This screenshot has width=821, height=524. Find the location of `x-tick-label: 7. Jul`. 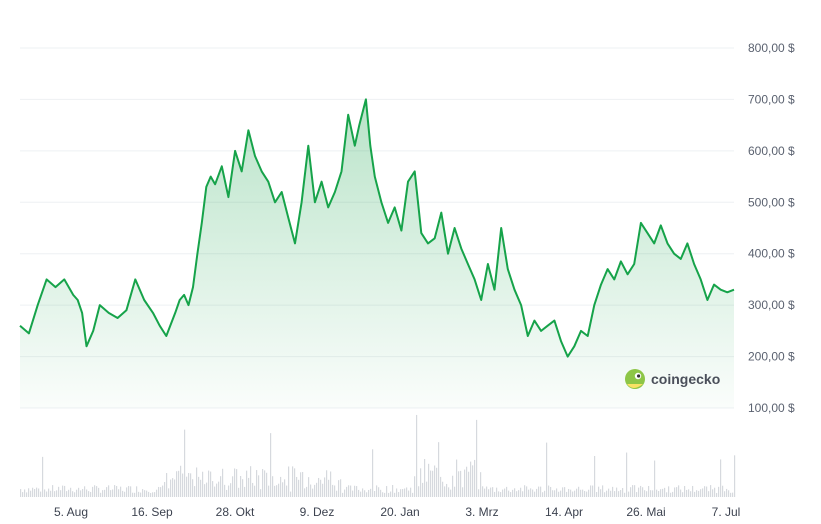

x-tick-label: 7. Jul is located at coordinates (726, 512).